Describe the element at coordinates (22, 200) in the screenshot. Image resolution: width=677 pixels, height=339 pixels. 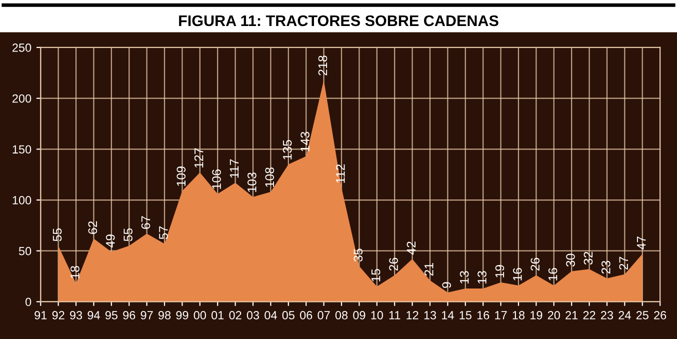
I see `y-tick-label: 100` at that location.